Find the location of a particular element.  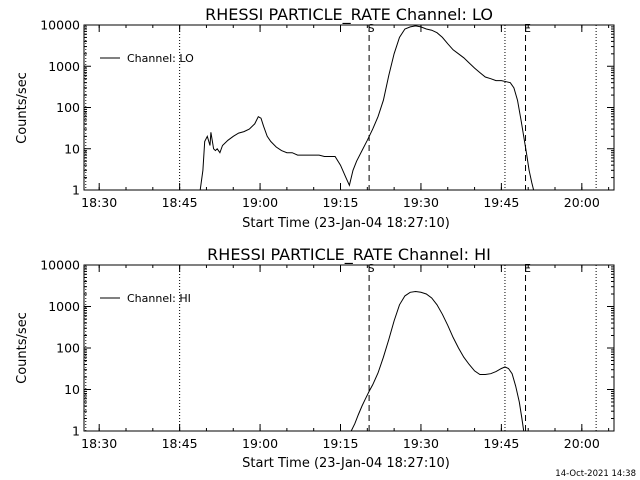

timestamp: 14-Oct-2021 14:38 is located at coordinates (595, 474).